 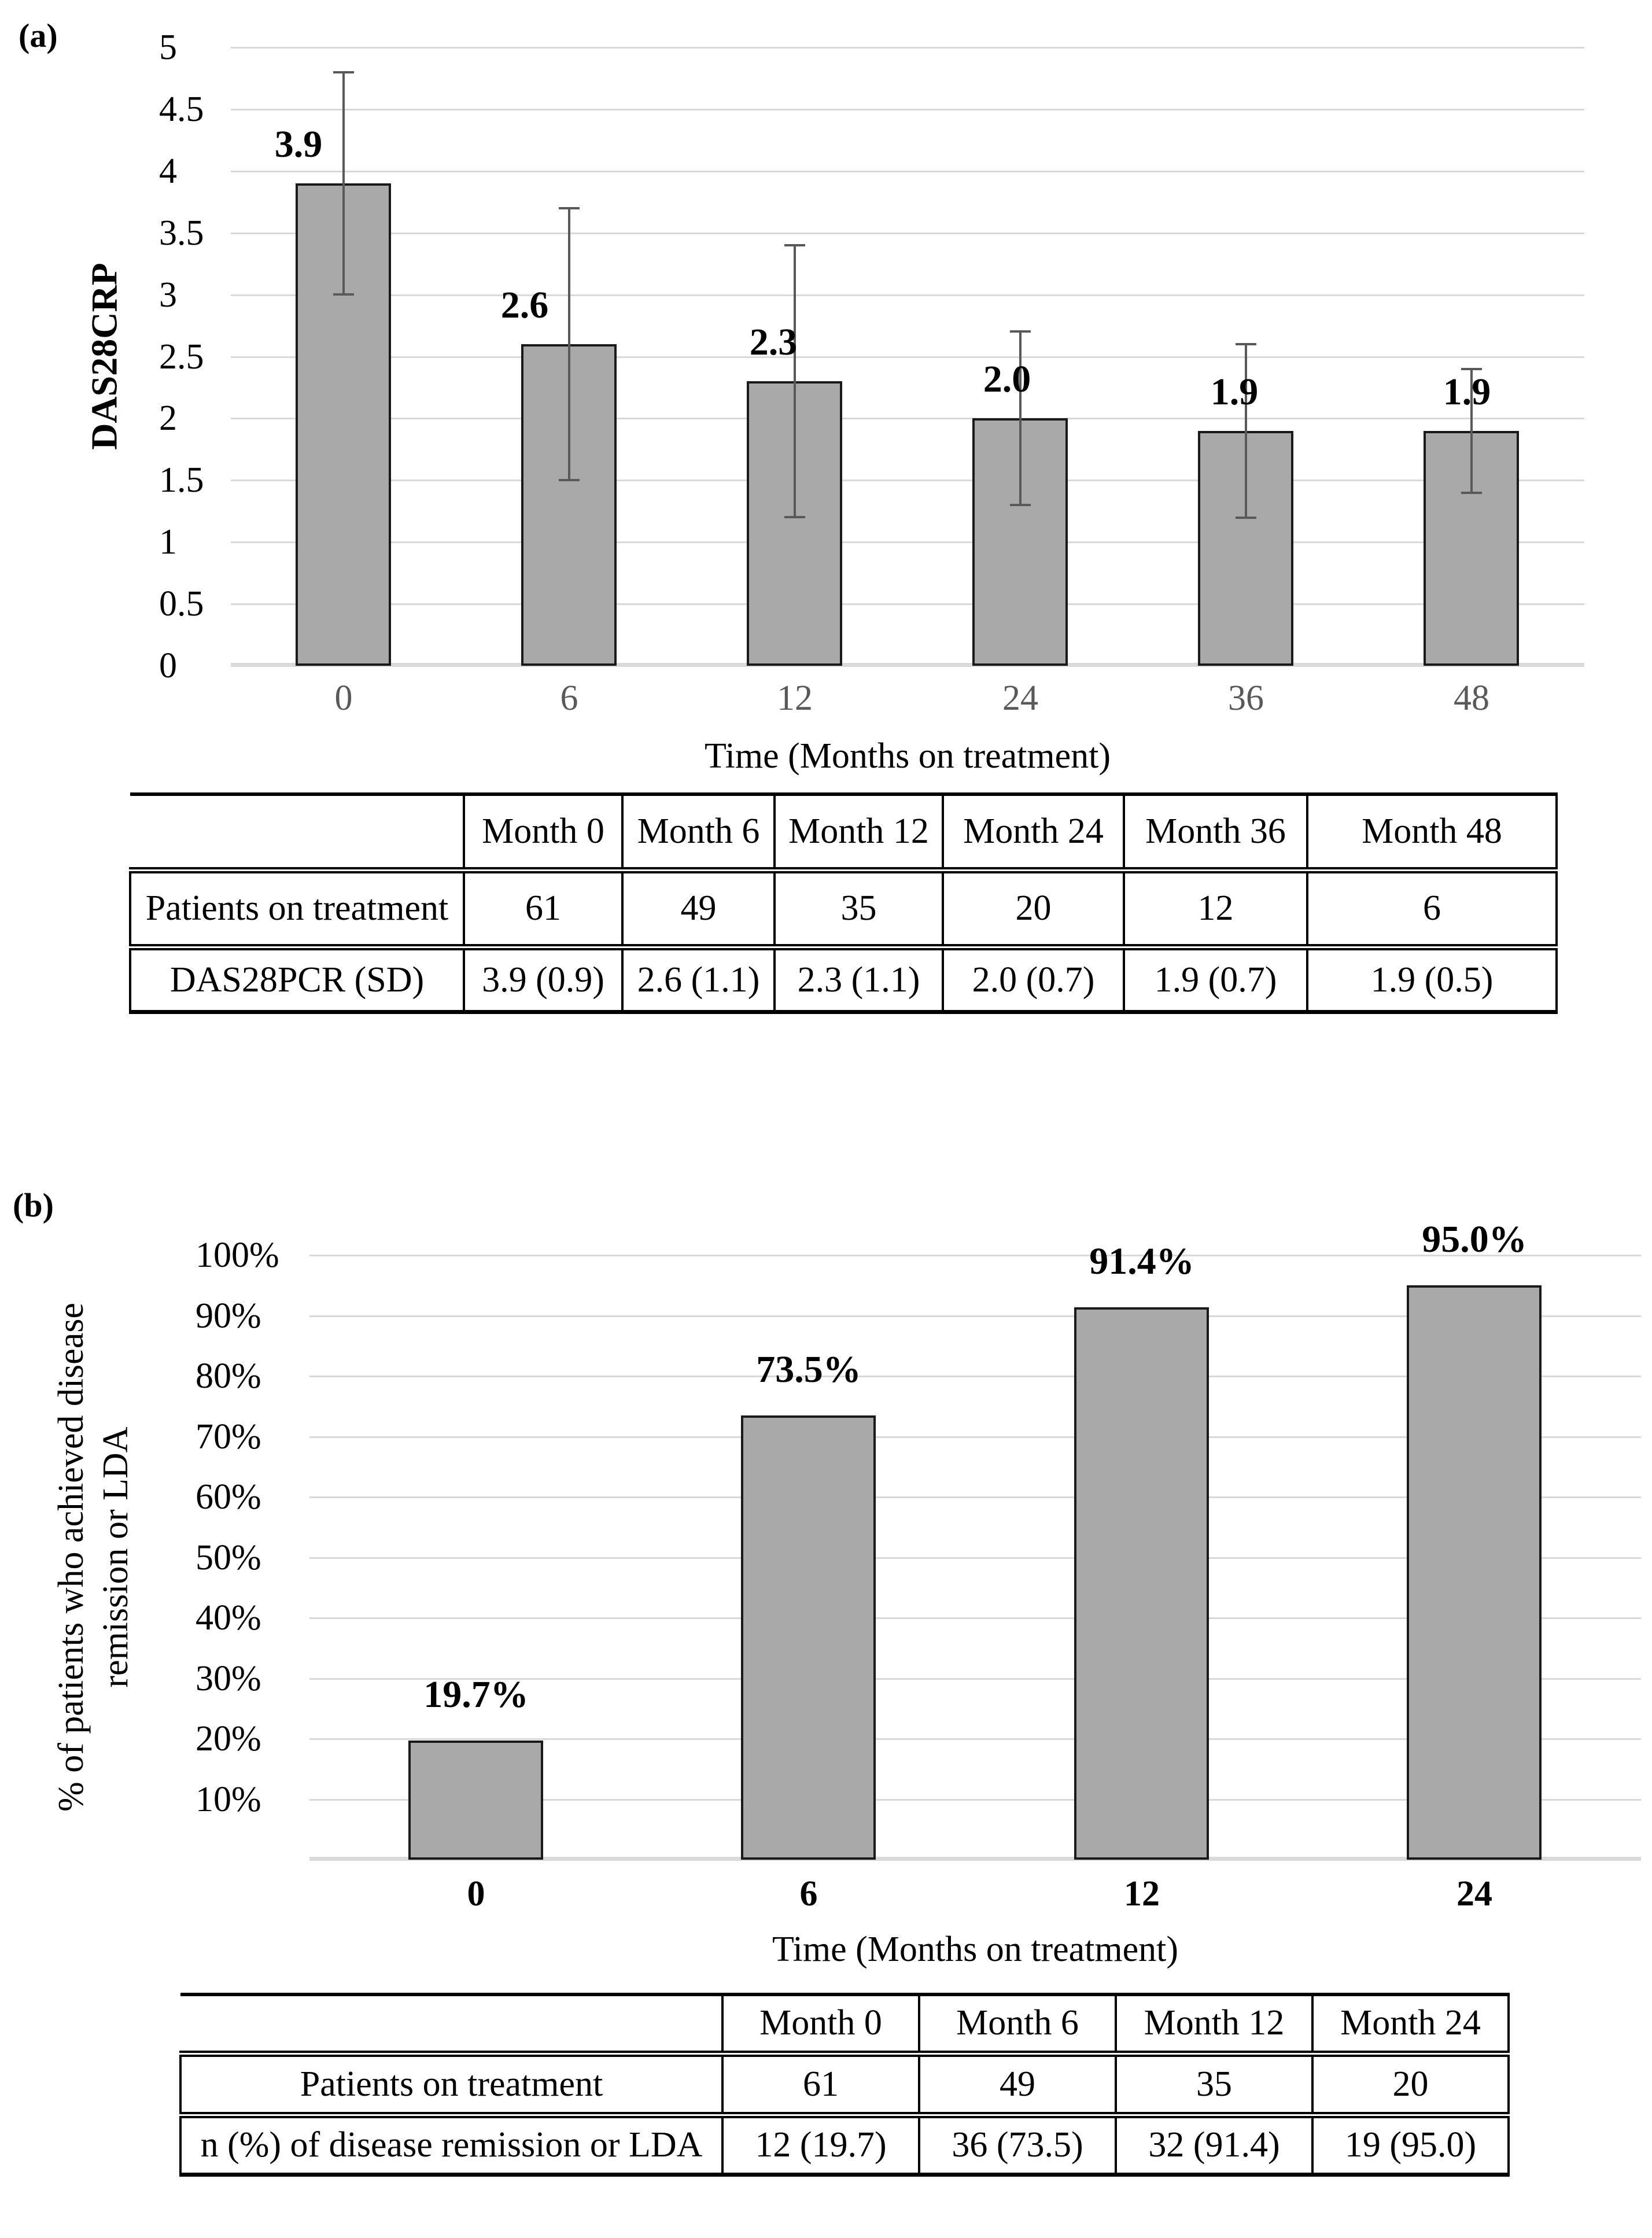 I want to click on table-cell: 32 (91.4), so click(x=1215, y=2145).